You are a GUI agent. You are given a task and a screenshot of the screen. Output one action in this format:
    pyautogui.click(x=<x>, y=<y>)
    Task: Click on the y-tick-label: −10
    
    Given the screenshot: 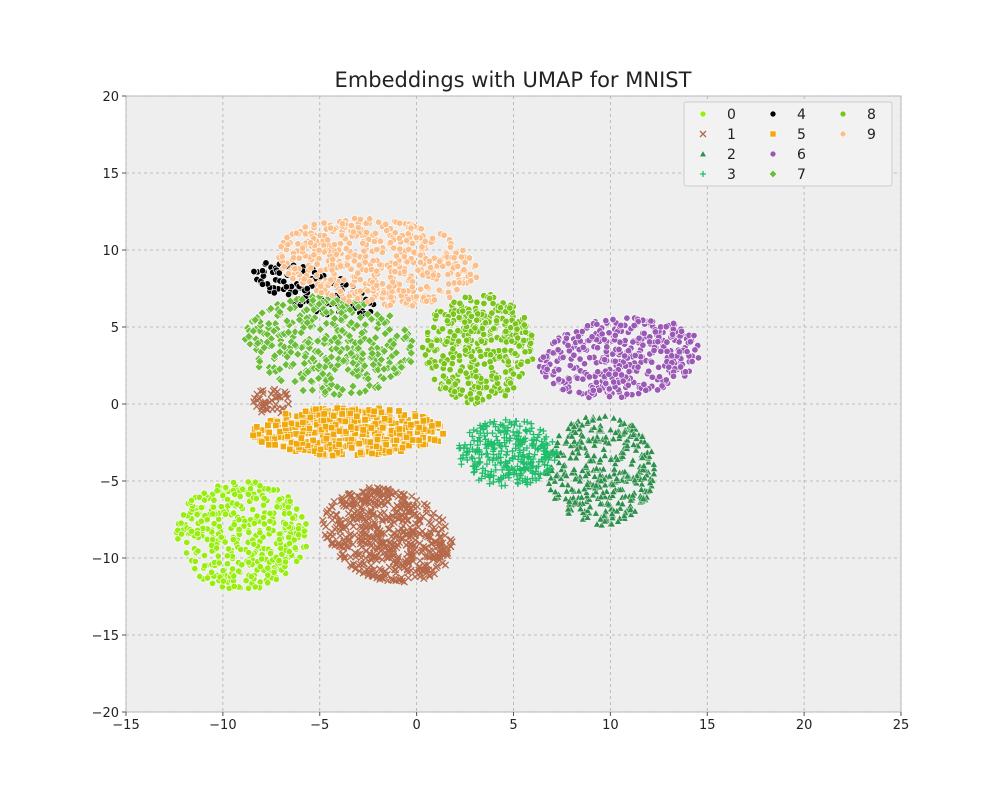 What is the action you would take?
    pyautogui.click(x=105, y=559)
    